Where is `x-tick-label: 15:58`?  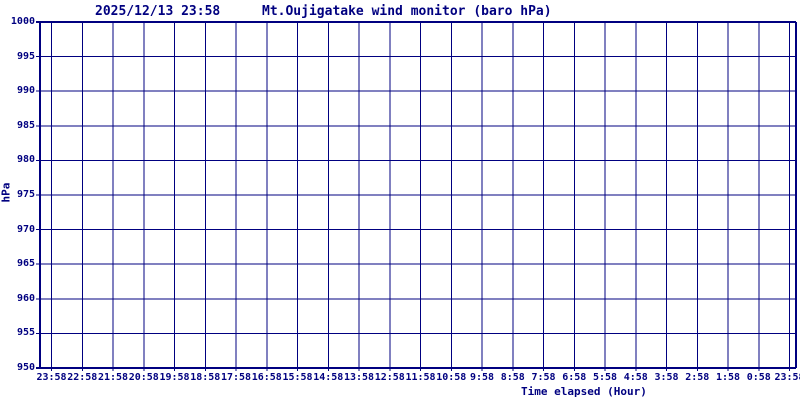
x-tick-label: 15:58 is located at coordinates (297, 377).